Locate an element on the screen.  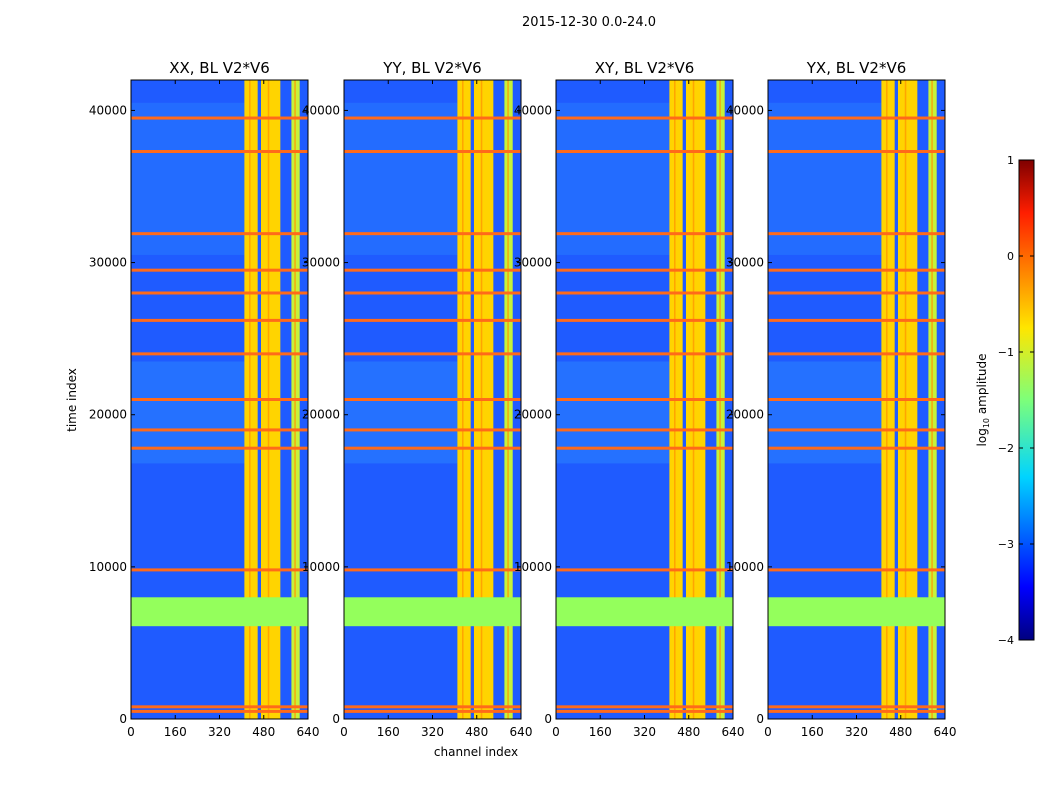
flagged-time-range is located at coordinates (432, 612).